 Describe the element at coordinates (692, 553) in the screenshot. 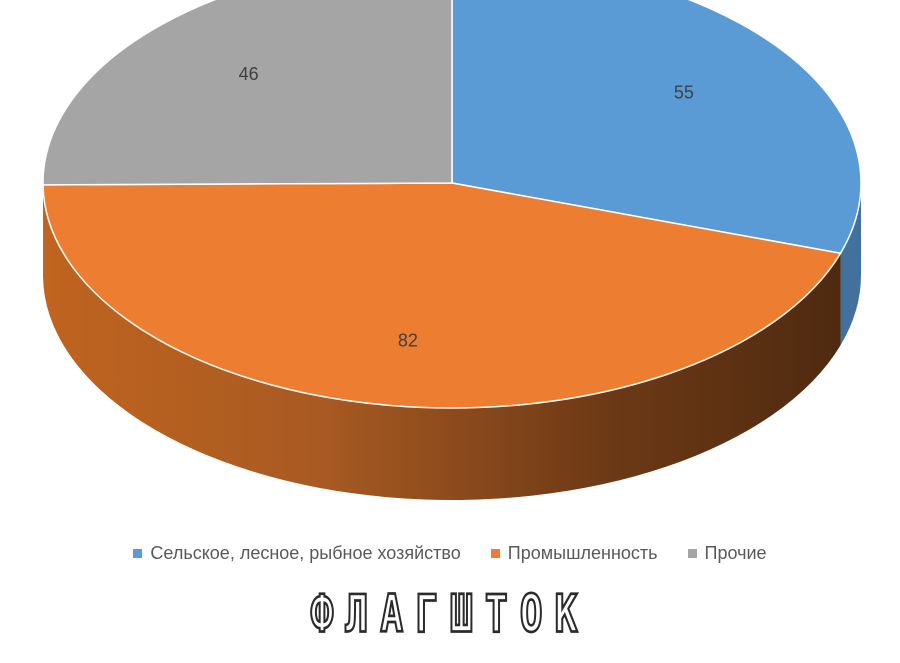

I see `legend-swatch-other` at that location.